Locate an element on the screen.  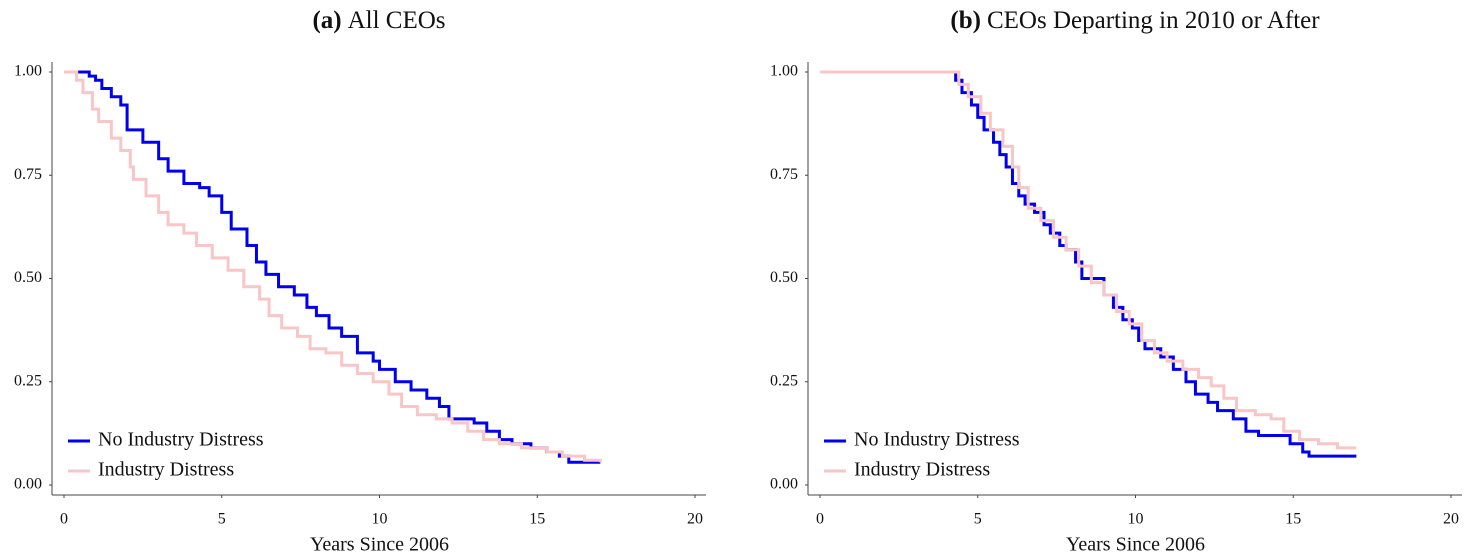
chart-title: (a) All CEOs is located at coordinates (378, 20).